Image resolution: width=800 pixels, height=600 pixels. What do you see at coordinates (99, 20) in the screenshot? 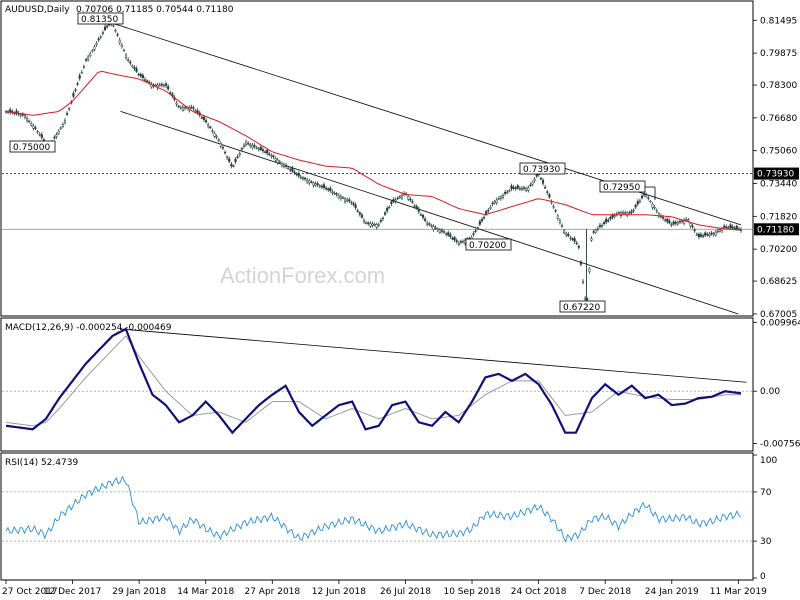
I see `price-annotation-label: 0.81350` at bounding box center [99, 20].